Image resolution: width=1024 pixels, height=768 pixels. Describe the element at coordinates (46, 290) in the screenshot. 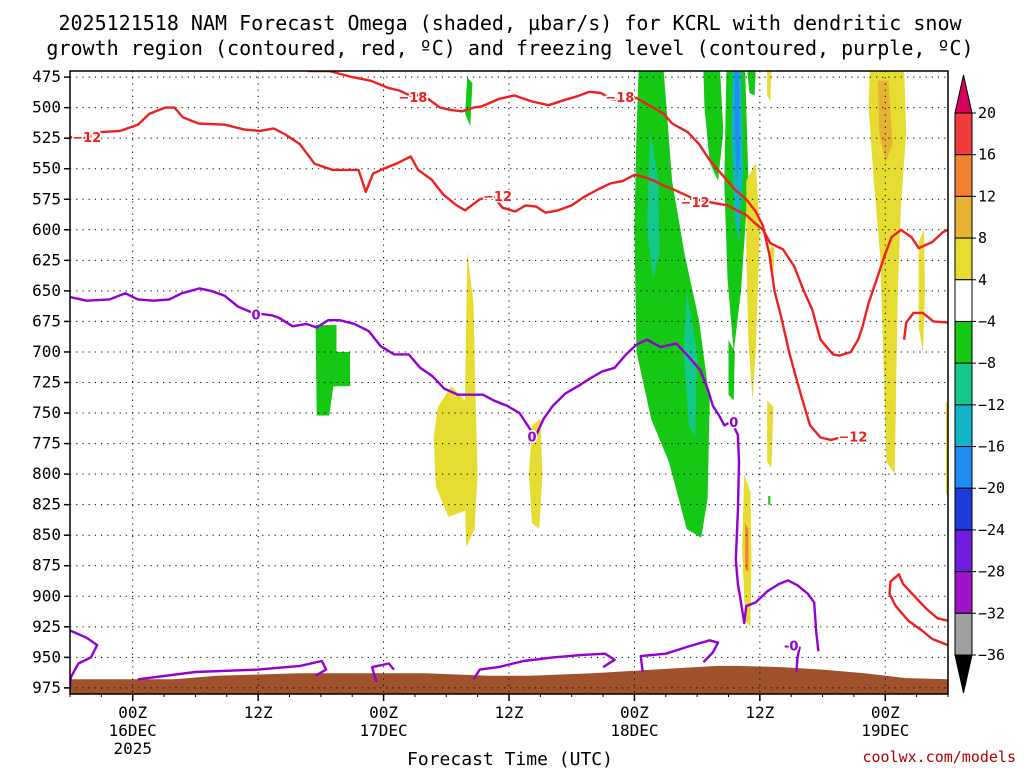

I see `y-tick-label: 650` at that location.